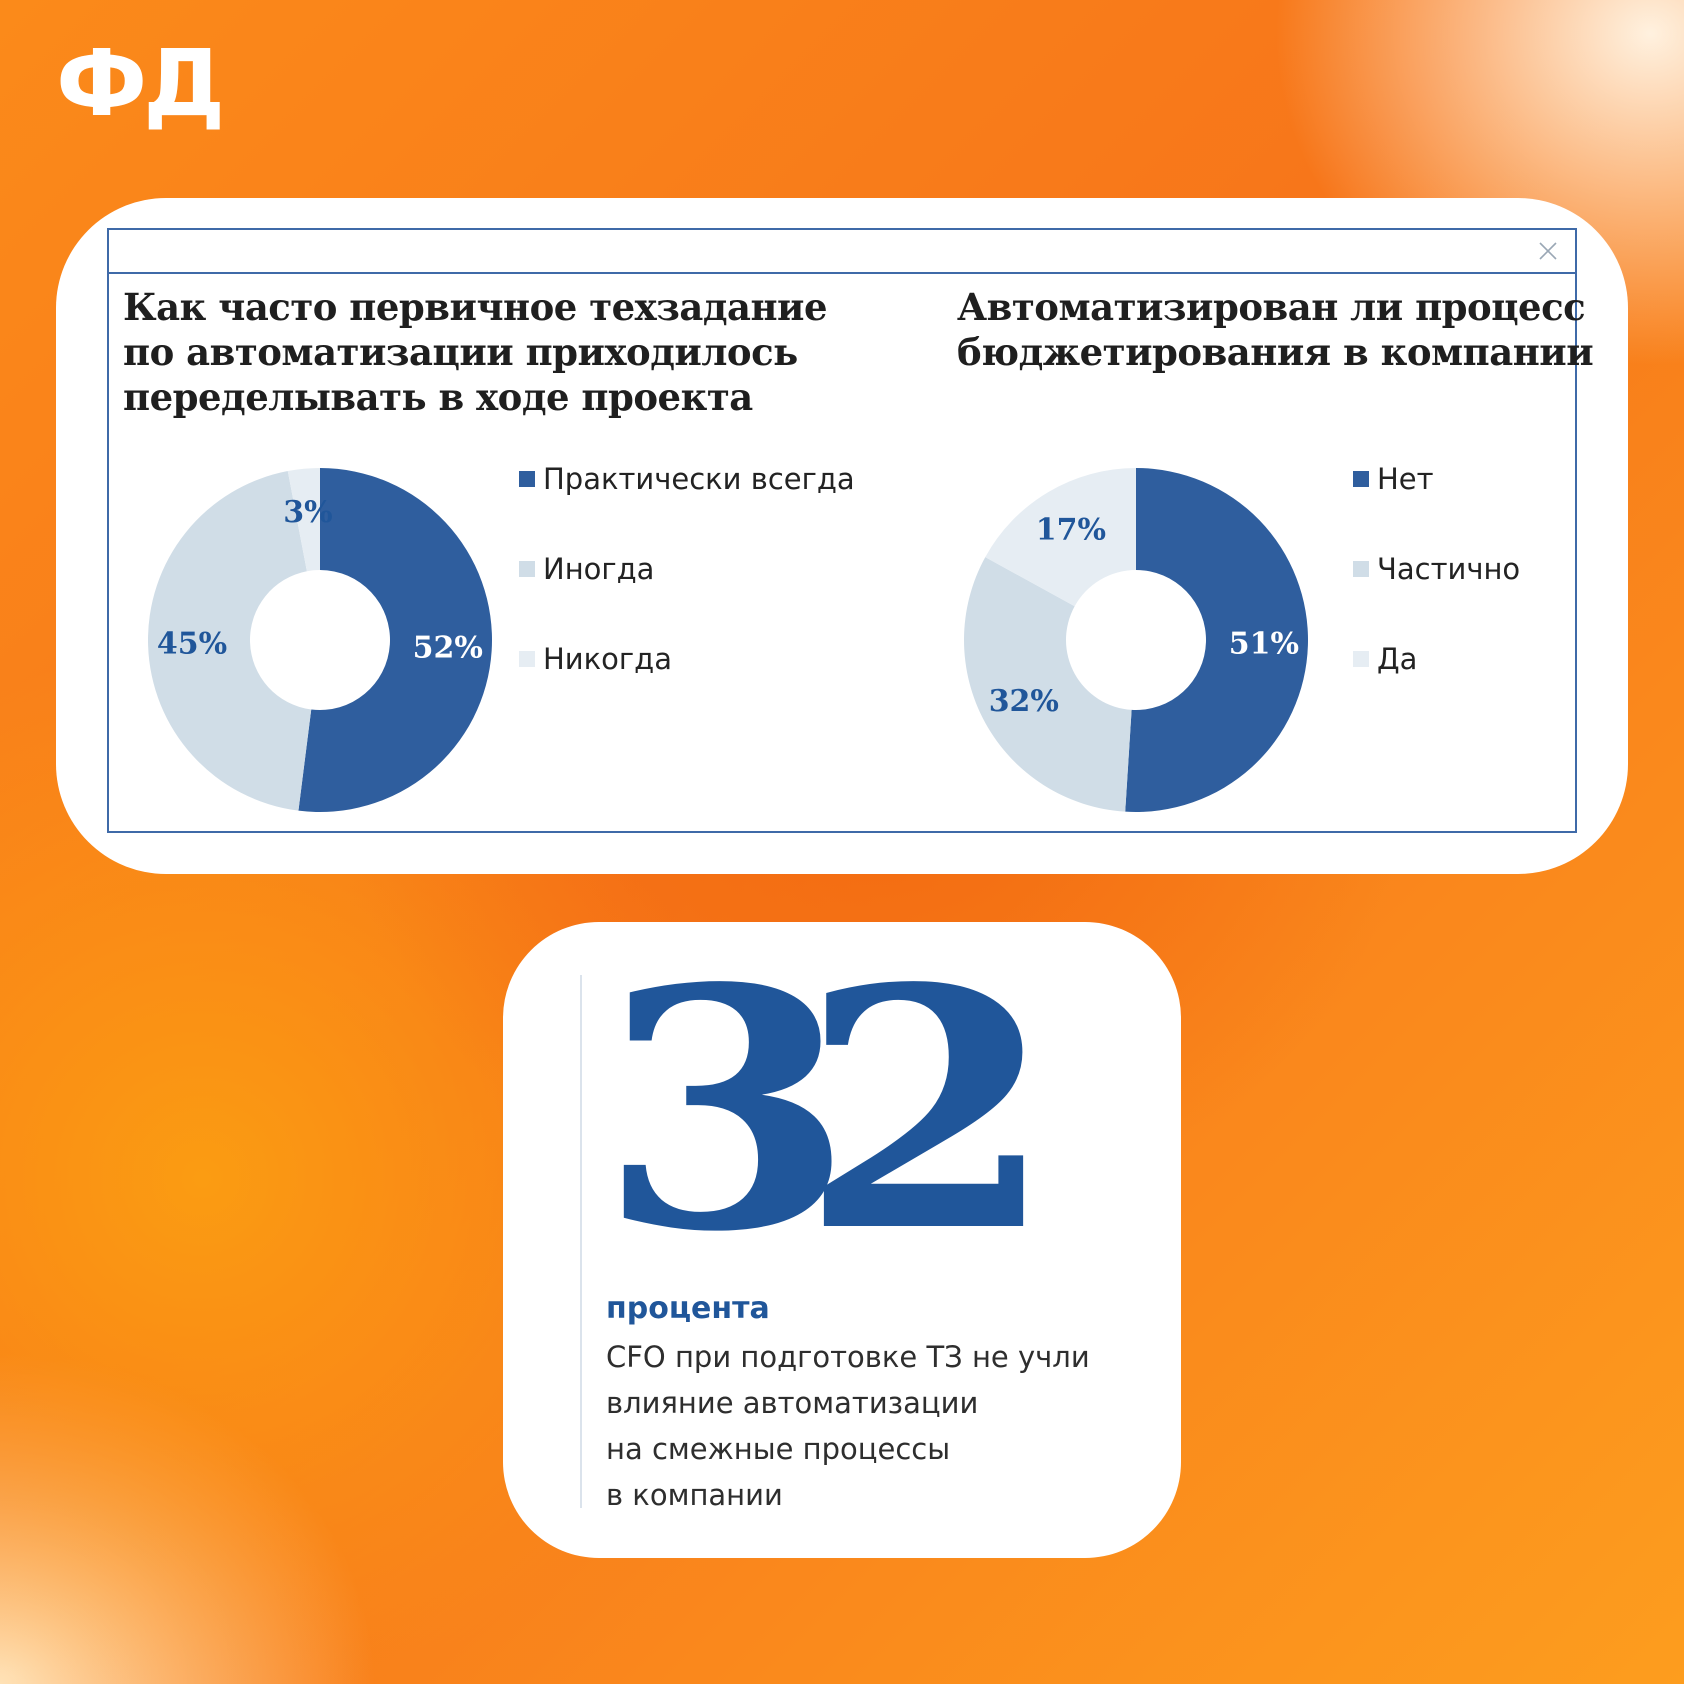 This screenshot has height=1684, width=1684. Describe the element at coordinates (140, 83) in the screenshot. I see `logo: ФД` at that location.